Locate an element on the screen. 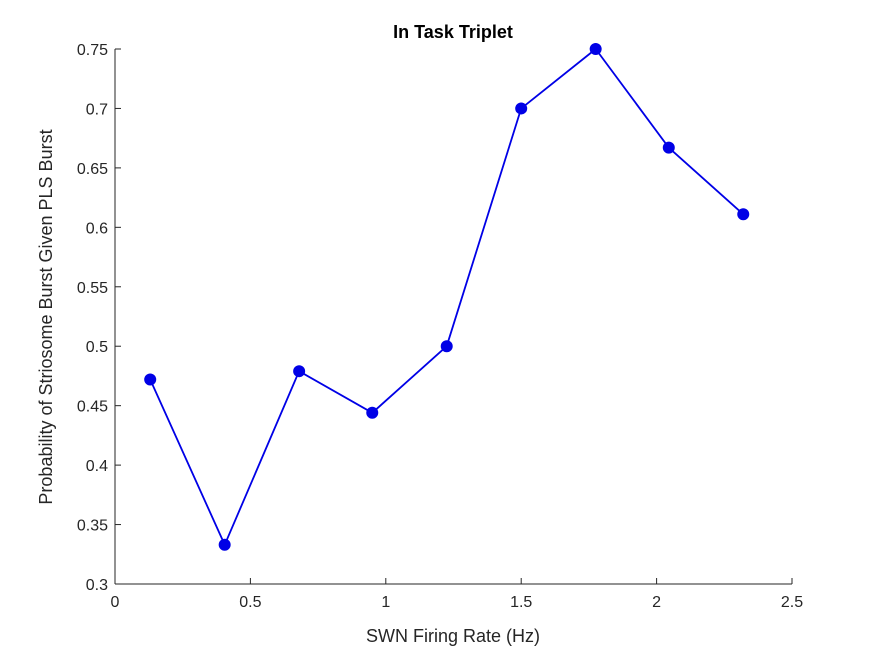 The image size is (875, 656). y-tick-label: 0.35 is located at coordinates (92, 526).